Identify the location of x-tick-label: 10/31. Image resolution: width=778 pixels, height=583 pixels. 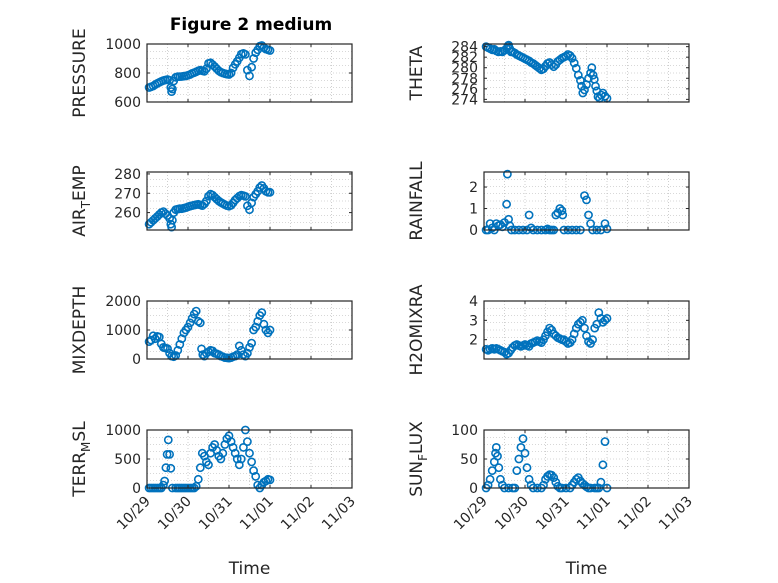
(553, 514).